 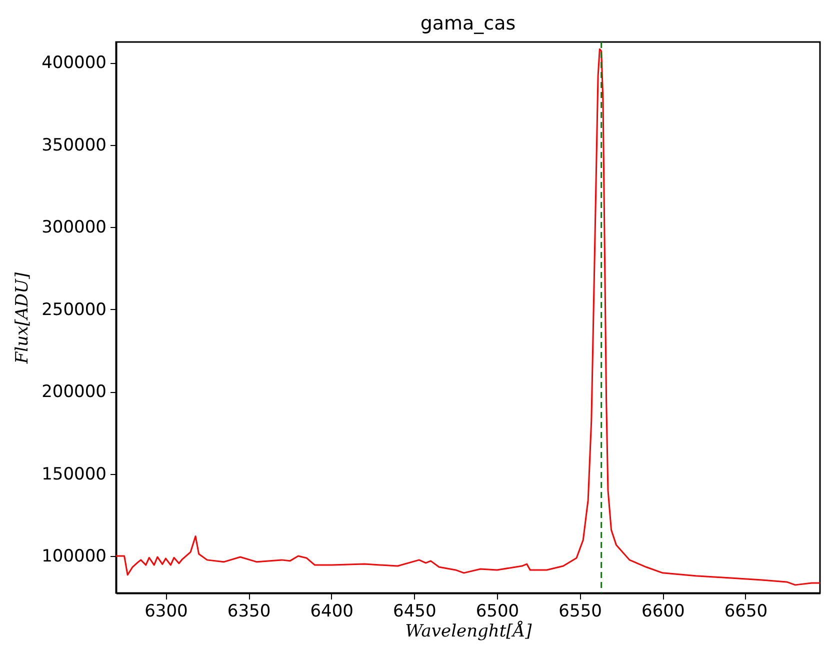 What do you see at coordinates (663, 612) in the screenshot?
I see `x-tick-label: 6600` at bounding box center [663, 612].